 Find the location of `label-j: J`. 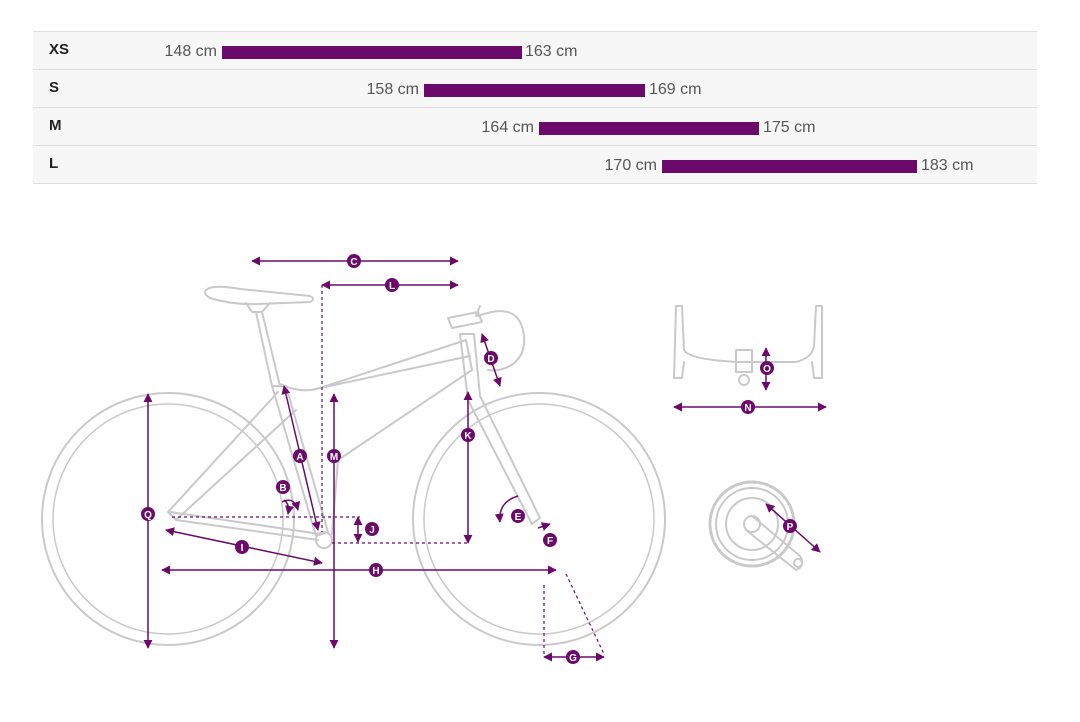

label-j: J is located at coordinates (372, 529).